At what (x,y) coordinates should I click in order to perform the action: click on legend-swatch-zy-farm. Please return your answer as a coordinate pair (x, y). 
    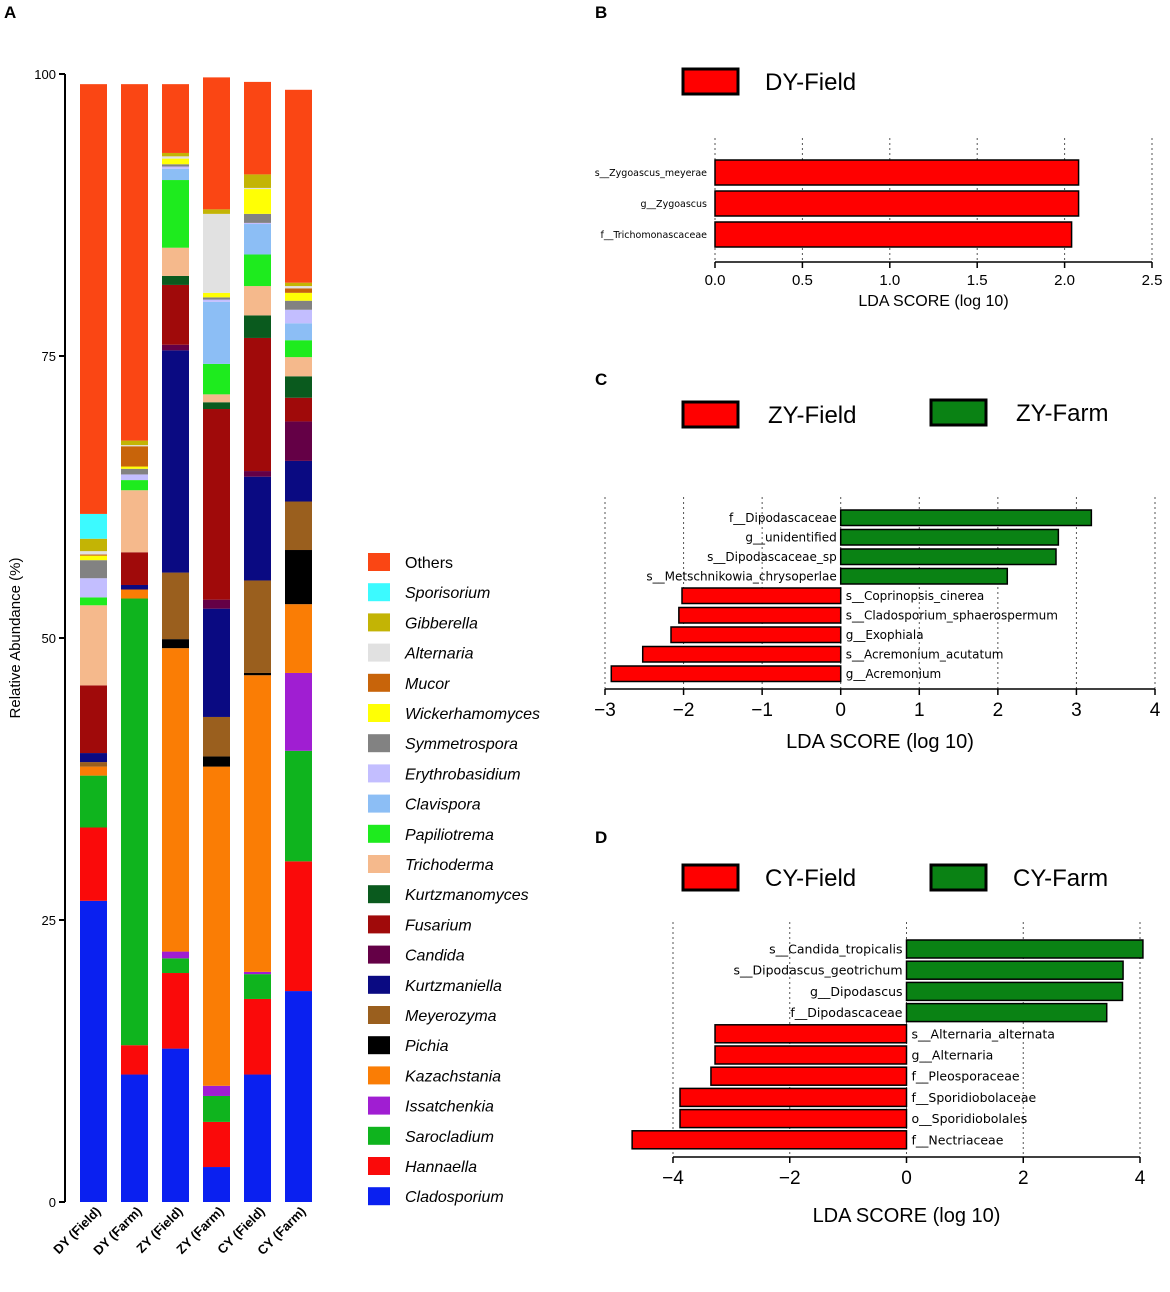
    Looking at the image, I should click on (958, 412).